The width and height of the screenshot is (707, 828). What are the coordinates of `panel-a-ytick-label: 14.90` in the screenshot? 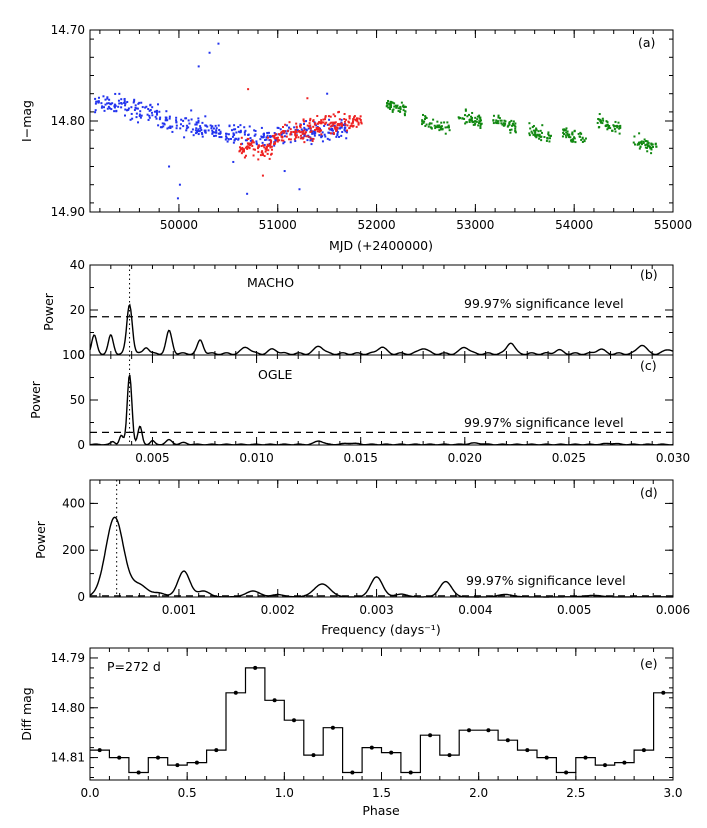 It's located at (68, 212).